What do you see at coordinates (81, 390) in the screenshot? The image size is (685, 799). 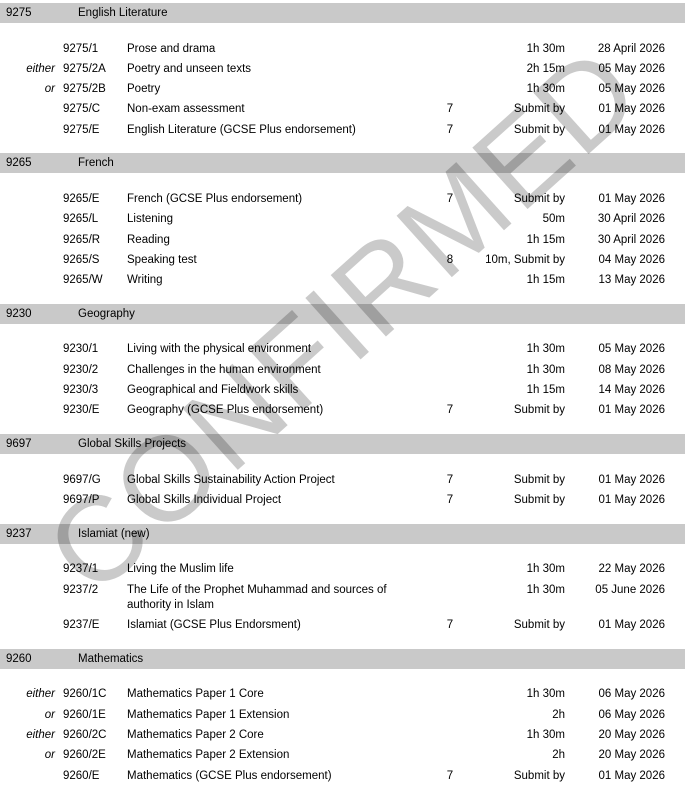 I see `paper-code: 9230/3` at bounding box center [81, 390].